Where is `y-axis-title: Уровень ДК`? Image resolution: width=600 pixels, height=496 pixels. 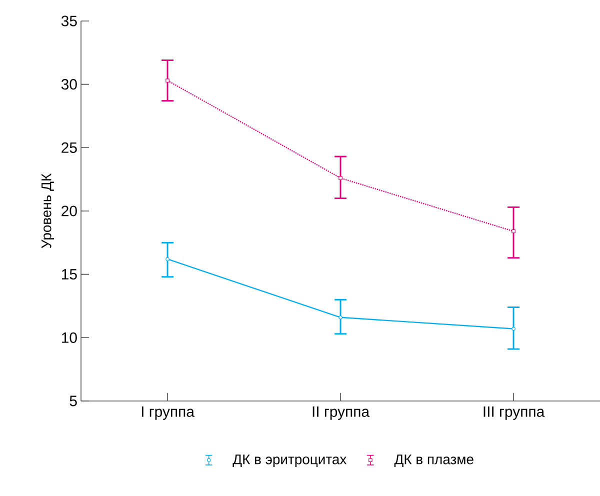
y-axis-title: Уровень ДК is located at coordinates (48, 211).